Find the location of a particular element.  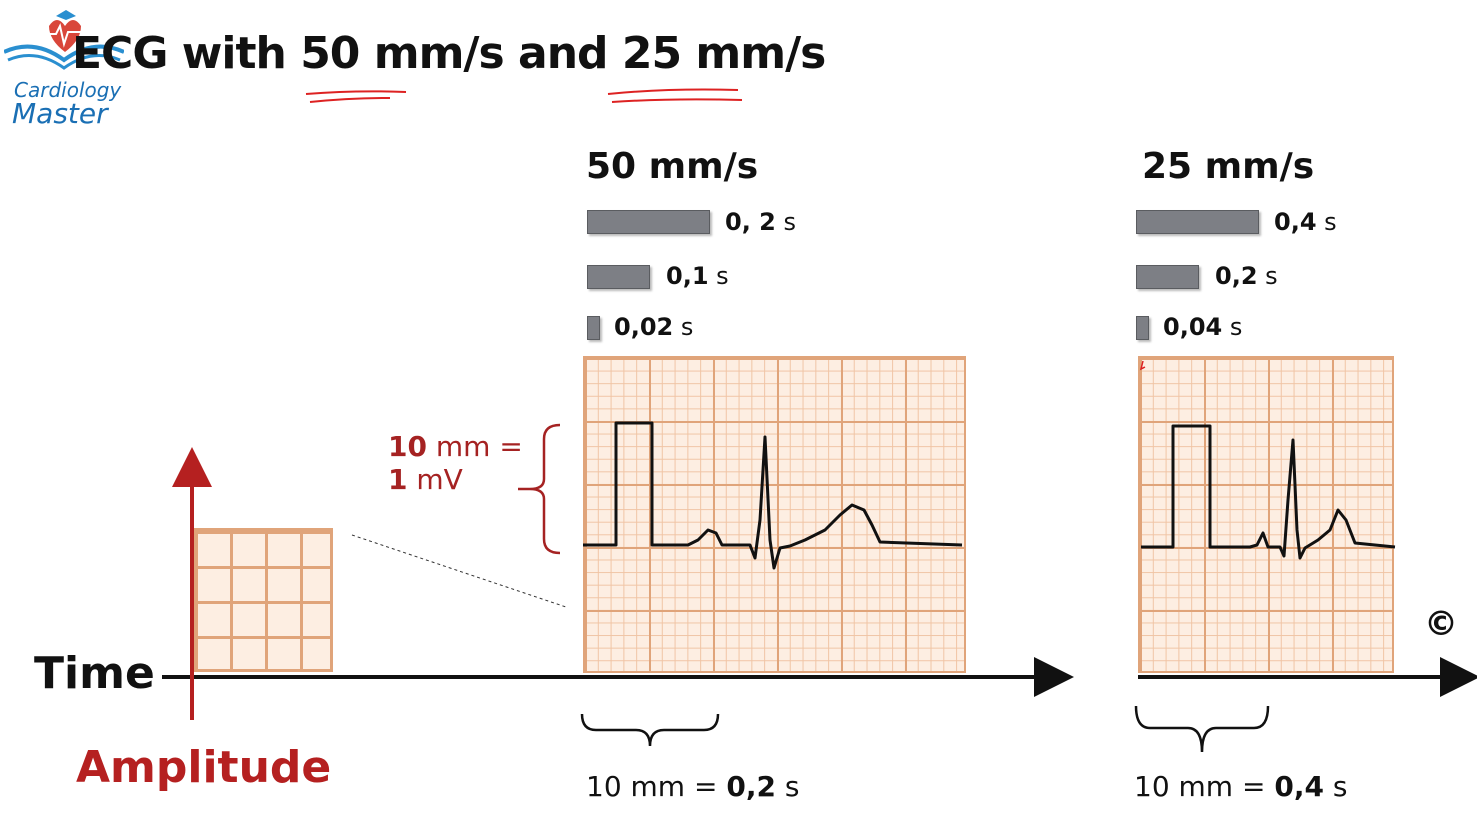

scale-label: 0,4 s is located at coordinates (1305, 222).